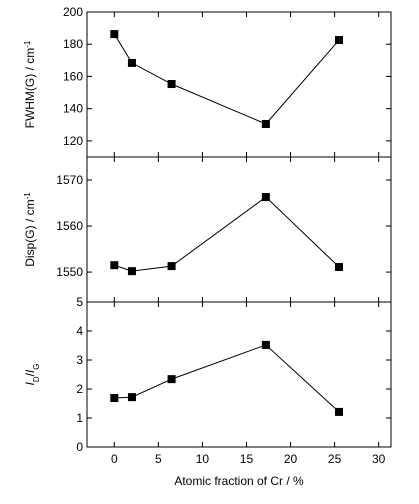 This screenshot has width=419, height=504. I want to click on y-axis-label: Disp(G) / cm-1, so click(30, 229).